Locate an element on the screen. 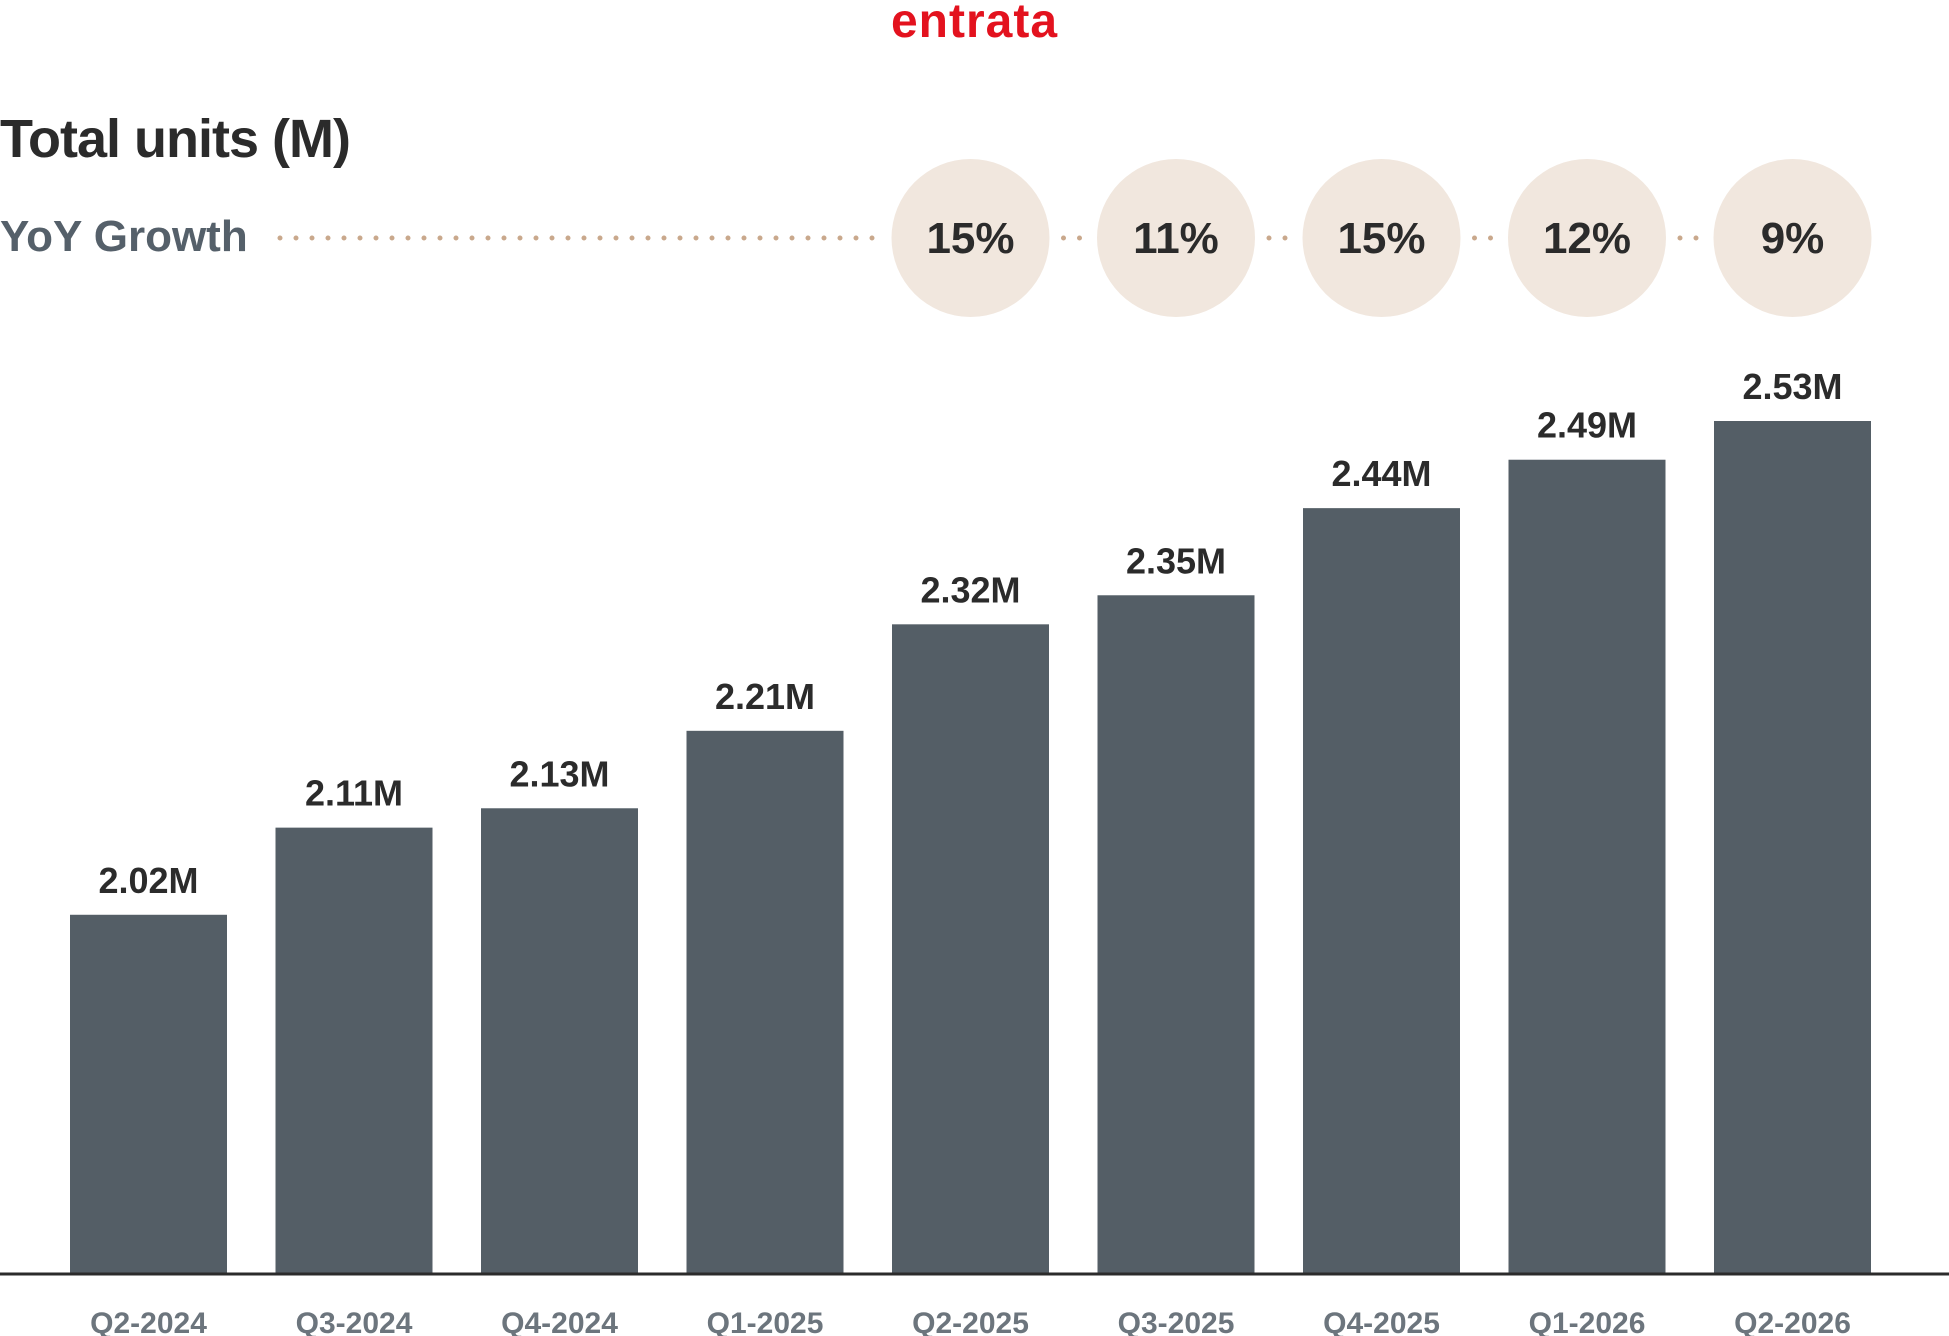  value-label-Q2-2026: 2.53M is located at coordinates (1792, 386).